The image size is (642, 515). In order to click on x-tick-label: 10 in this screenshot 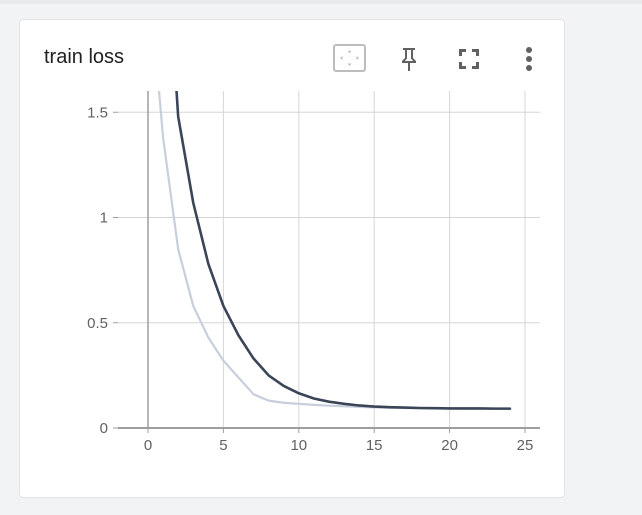, I will do `click(298, 445)`.